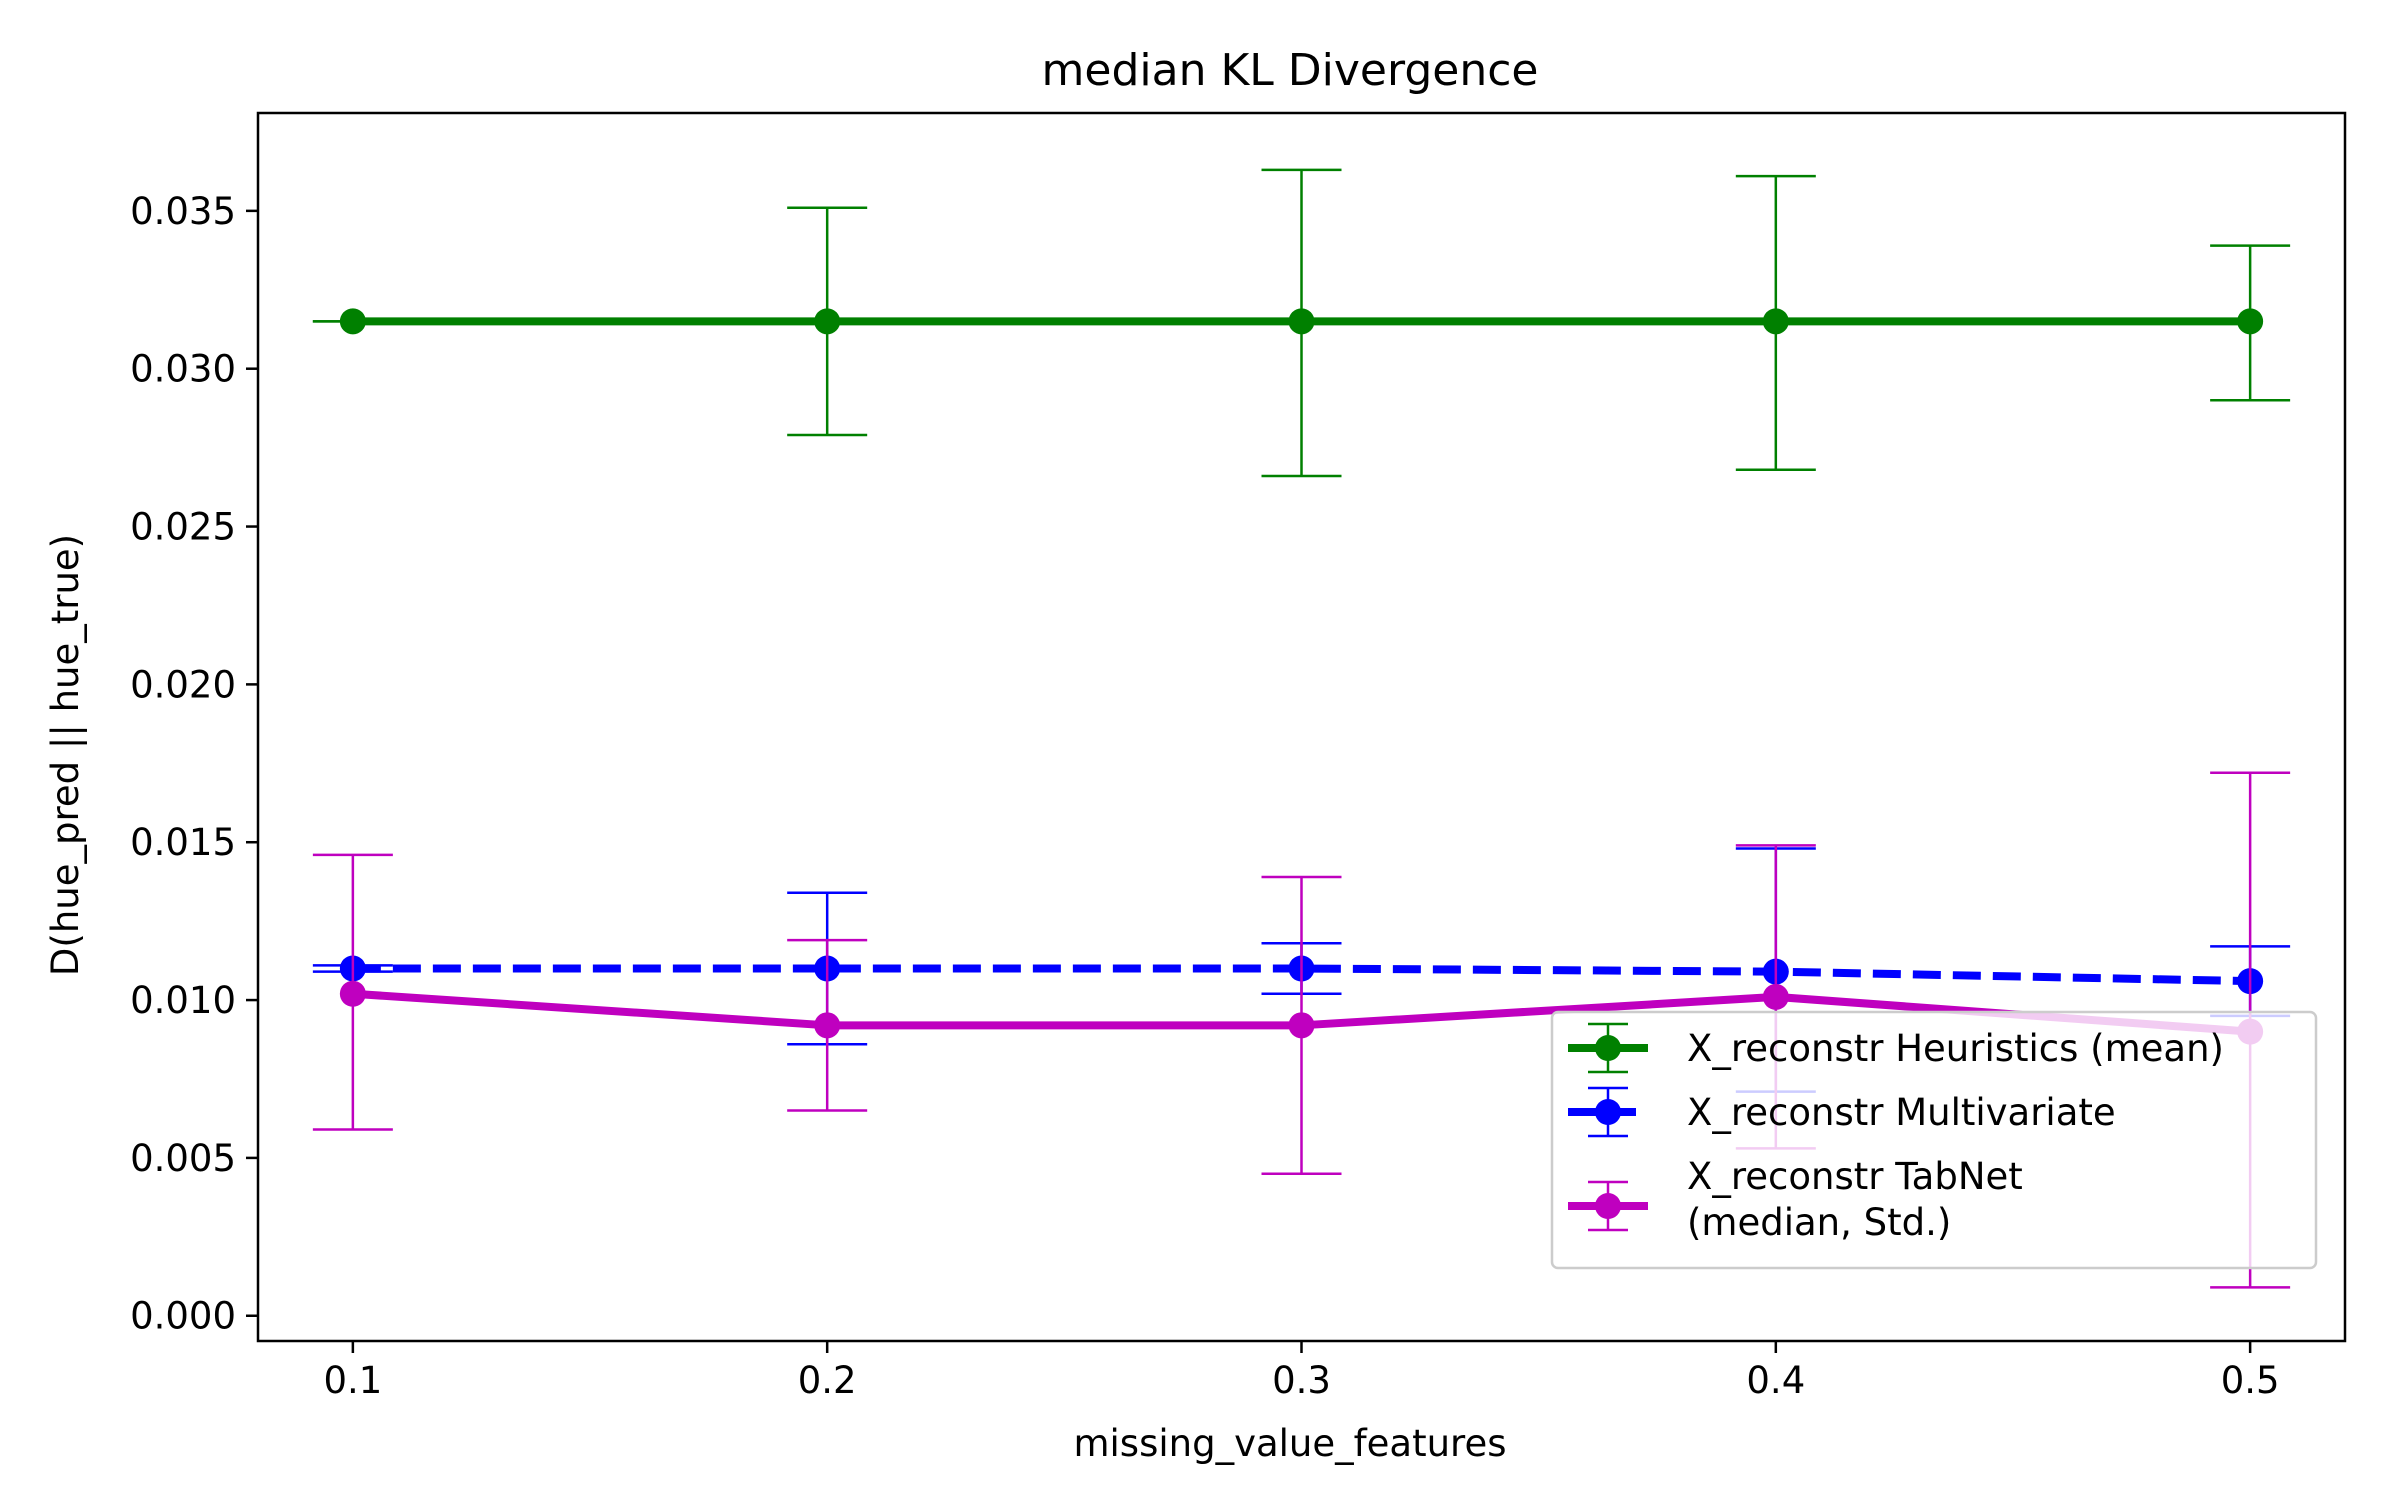 This screenshot has width=2400, height=1500. What do you see at coordinates (827, 1380) in the screenshot?
I see `x-tick-label: 0.2` at bounding box center [827, 1380].